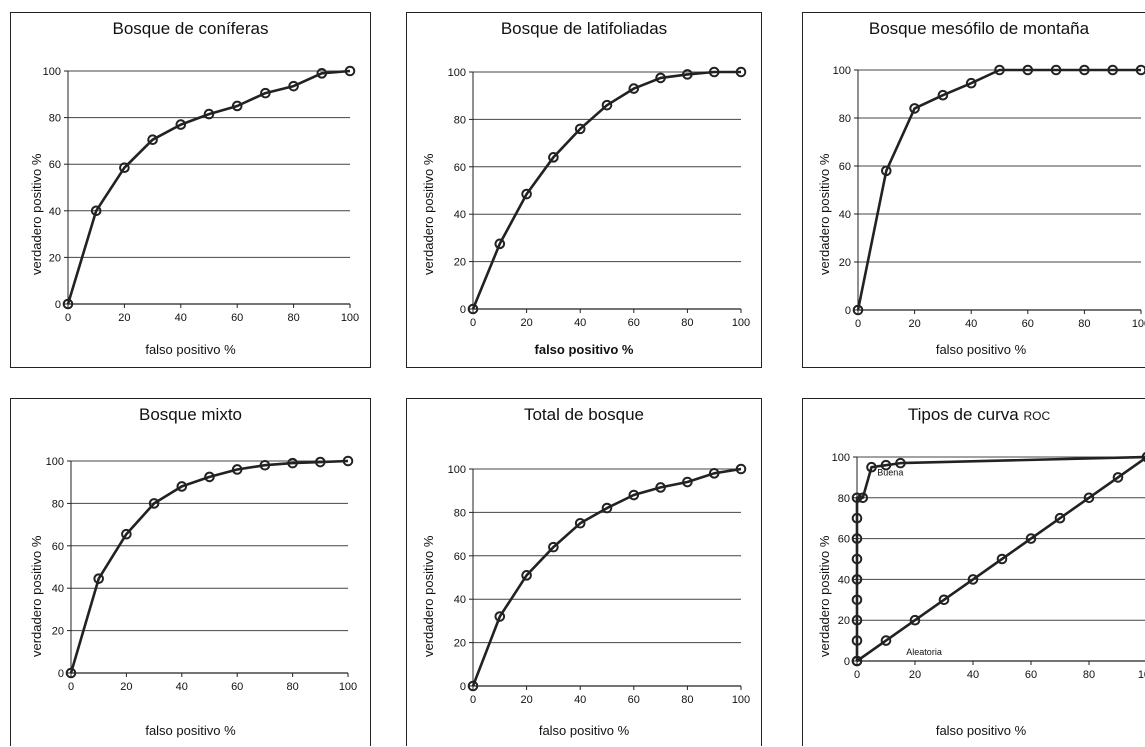 The width and height of the screenshot is (1145, 747). What do you see at coordinates (460, 600) in the screenshot?
I see `y-tick-label: 40` at bounding box center [460, 600].